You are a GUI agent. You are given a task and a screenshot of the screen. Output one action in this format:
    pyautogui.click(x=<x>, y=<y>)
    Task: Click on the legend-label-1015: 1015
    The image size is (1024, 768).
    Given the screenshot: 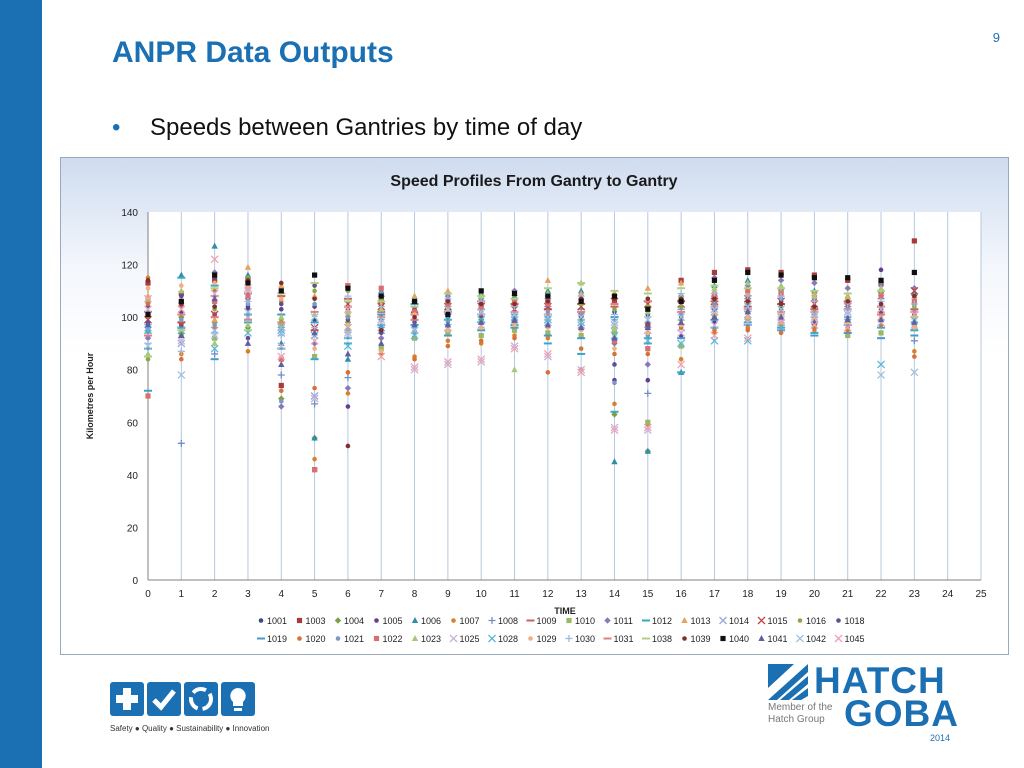 What is the action you would take?
    pyautogui.click(x=778, y=621)
    